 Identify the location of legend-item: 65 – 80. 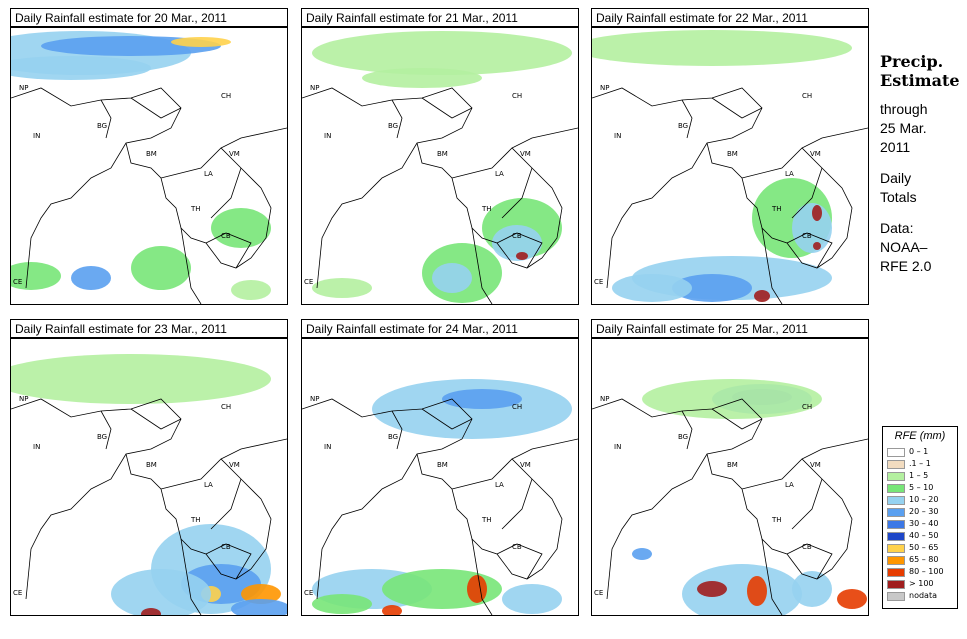
(921, 560).